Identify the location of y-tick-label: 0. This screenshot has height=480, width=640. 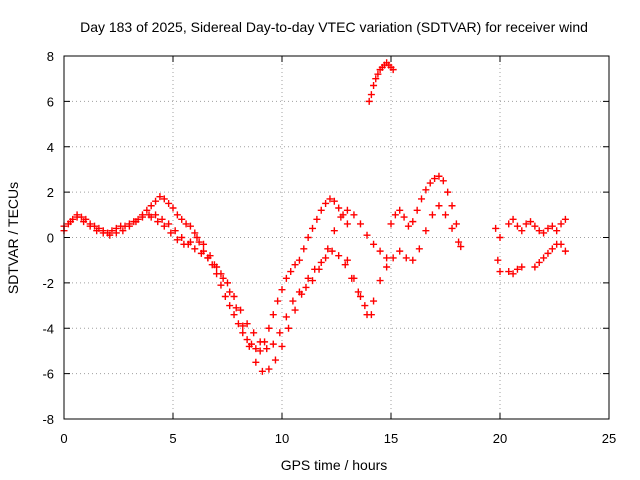
(50, 238).